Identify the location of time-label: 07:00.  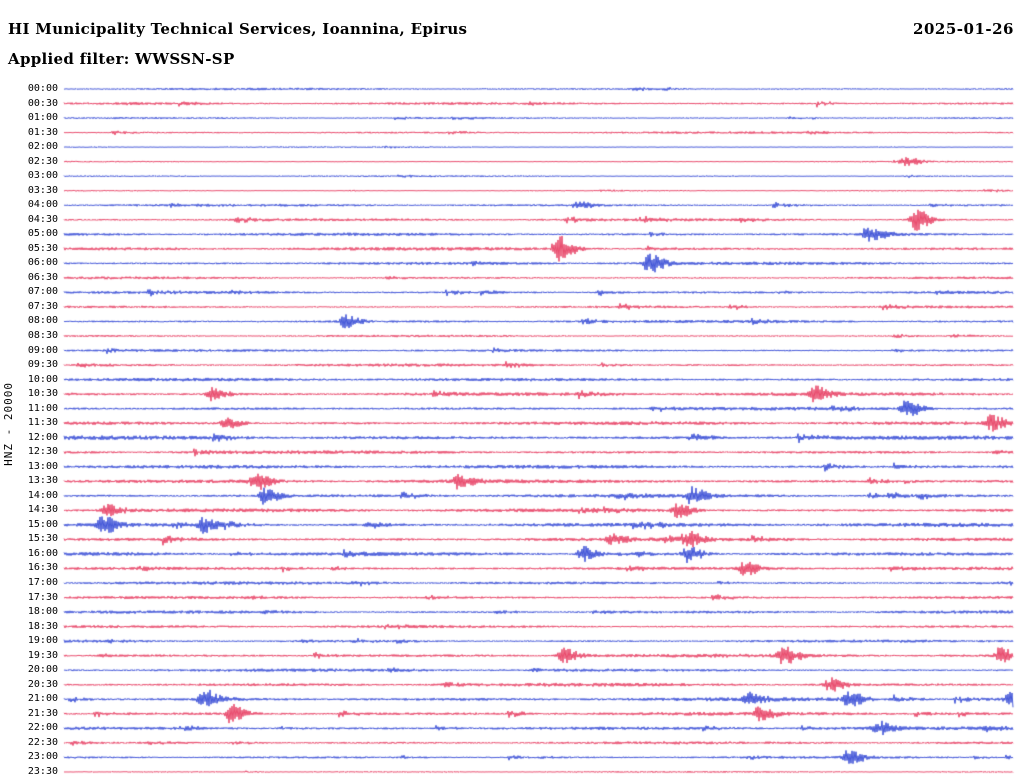
(42, 292).